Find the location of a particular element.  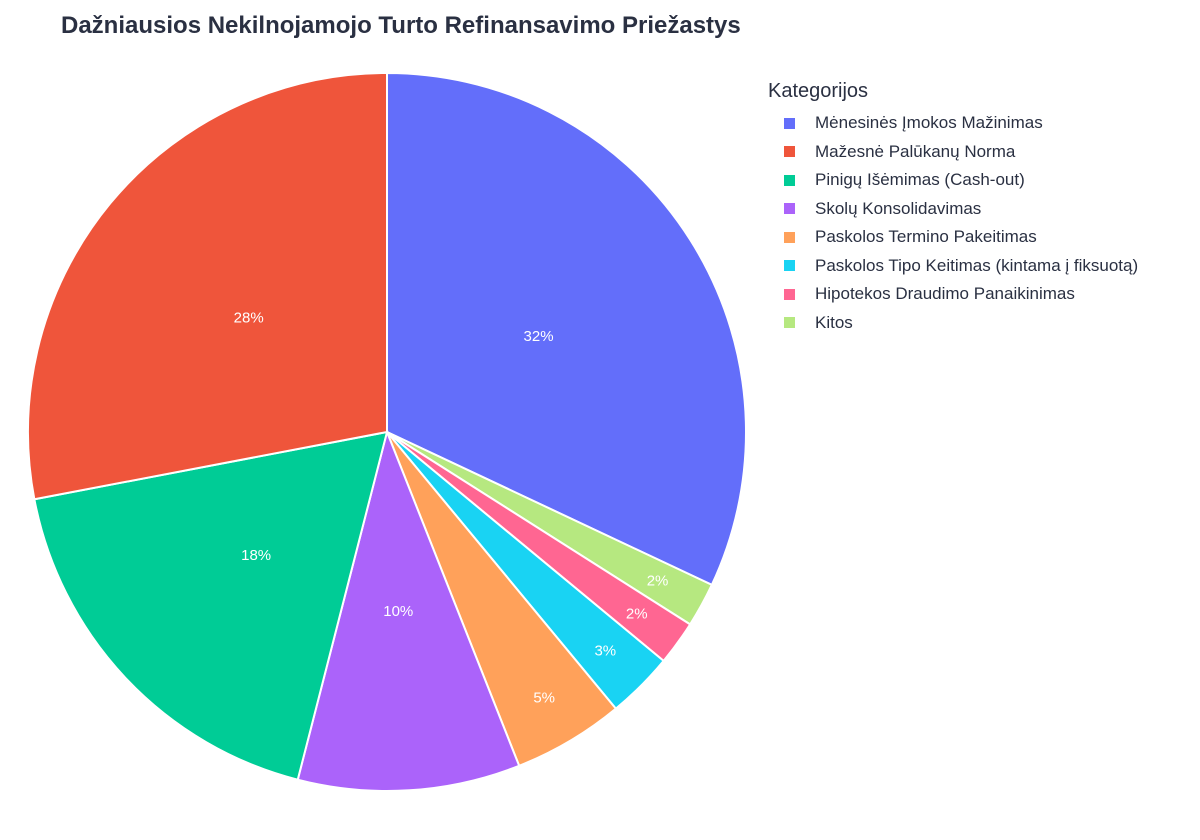

legend-label: Mėnesinės Įmokos Mažinimas is located at coordinates (929, 123).